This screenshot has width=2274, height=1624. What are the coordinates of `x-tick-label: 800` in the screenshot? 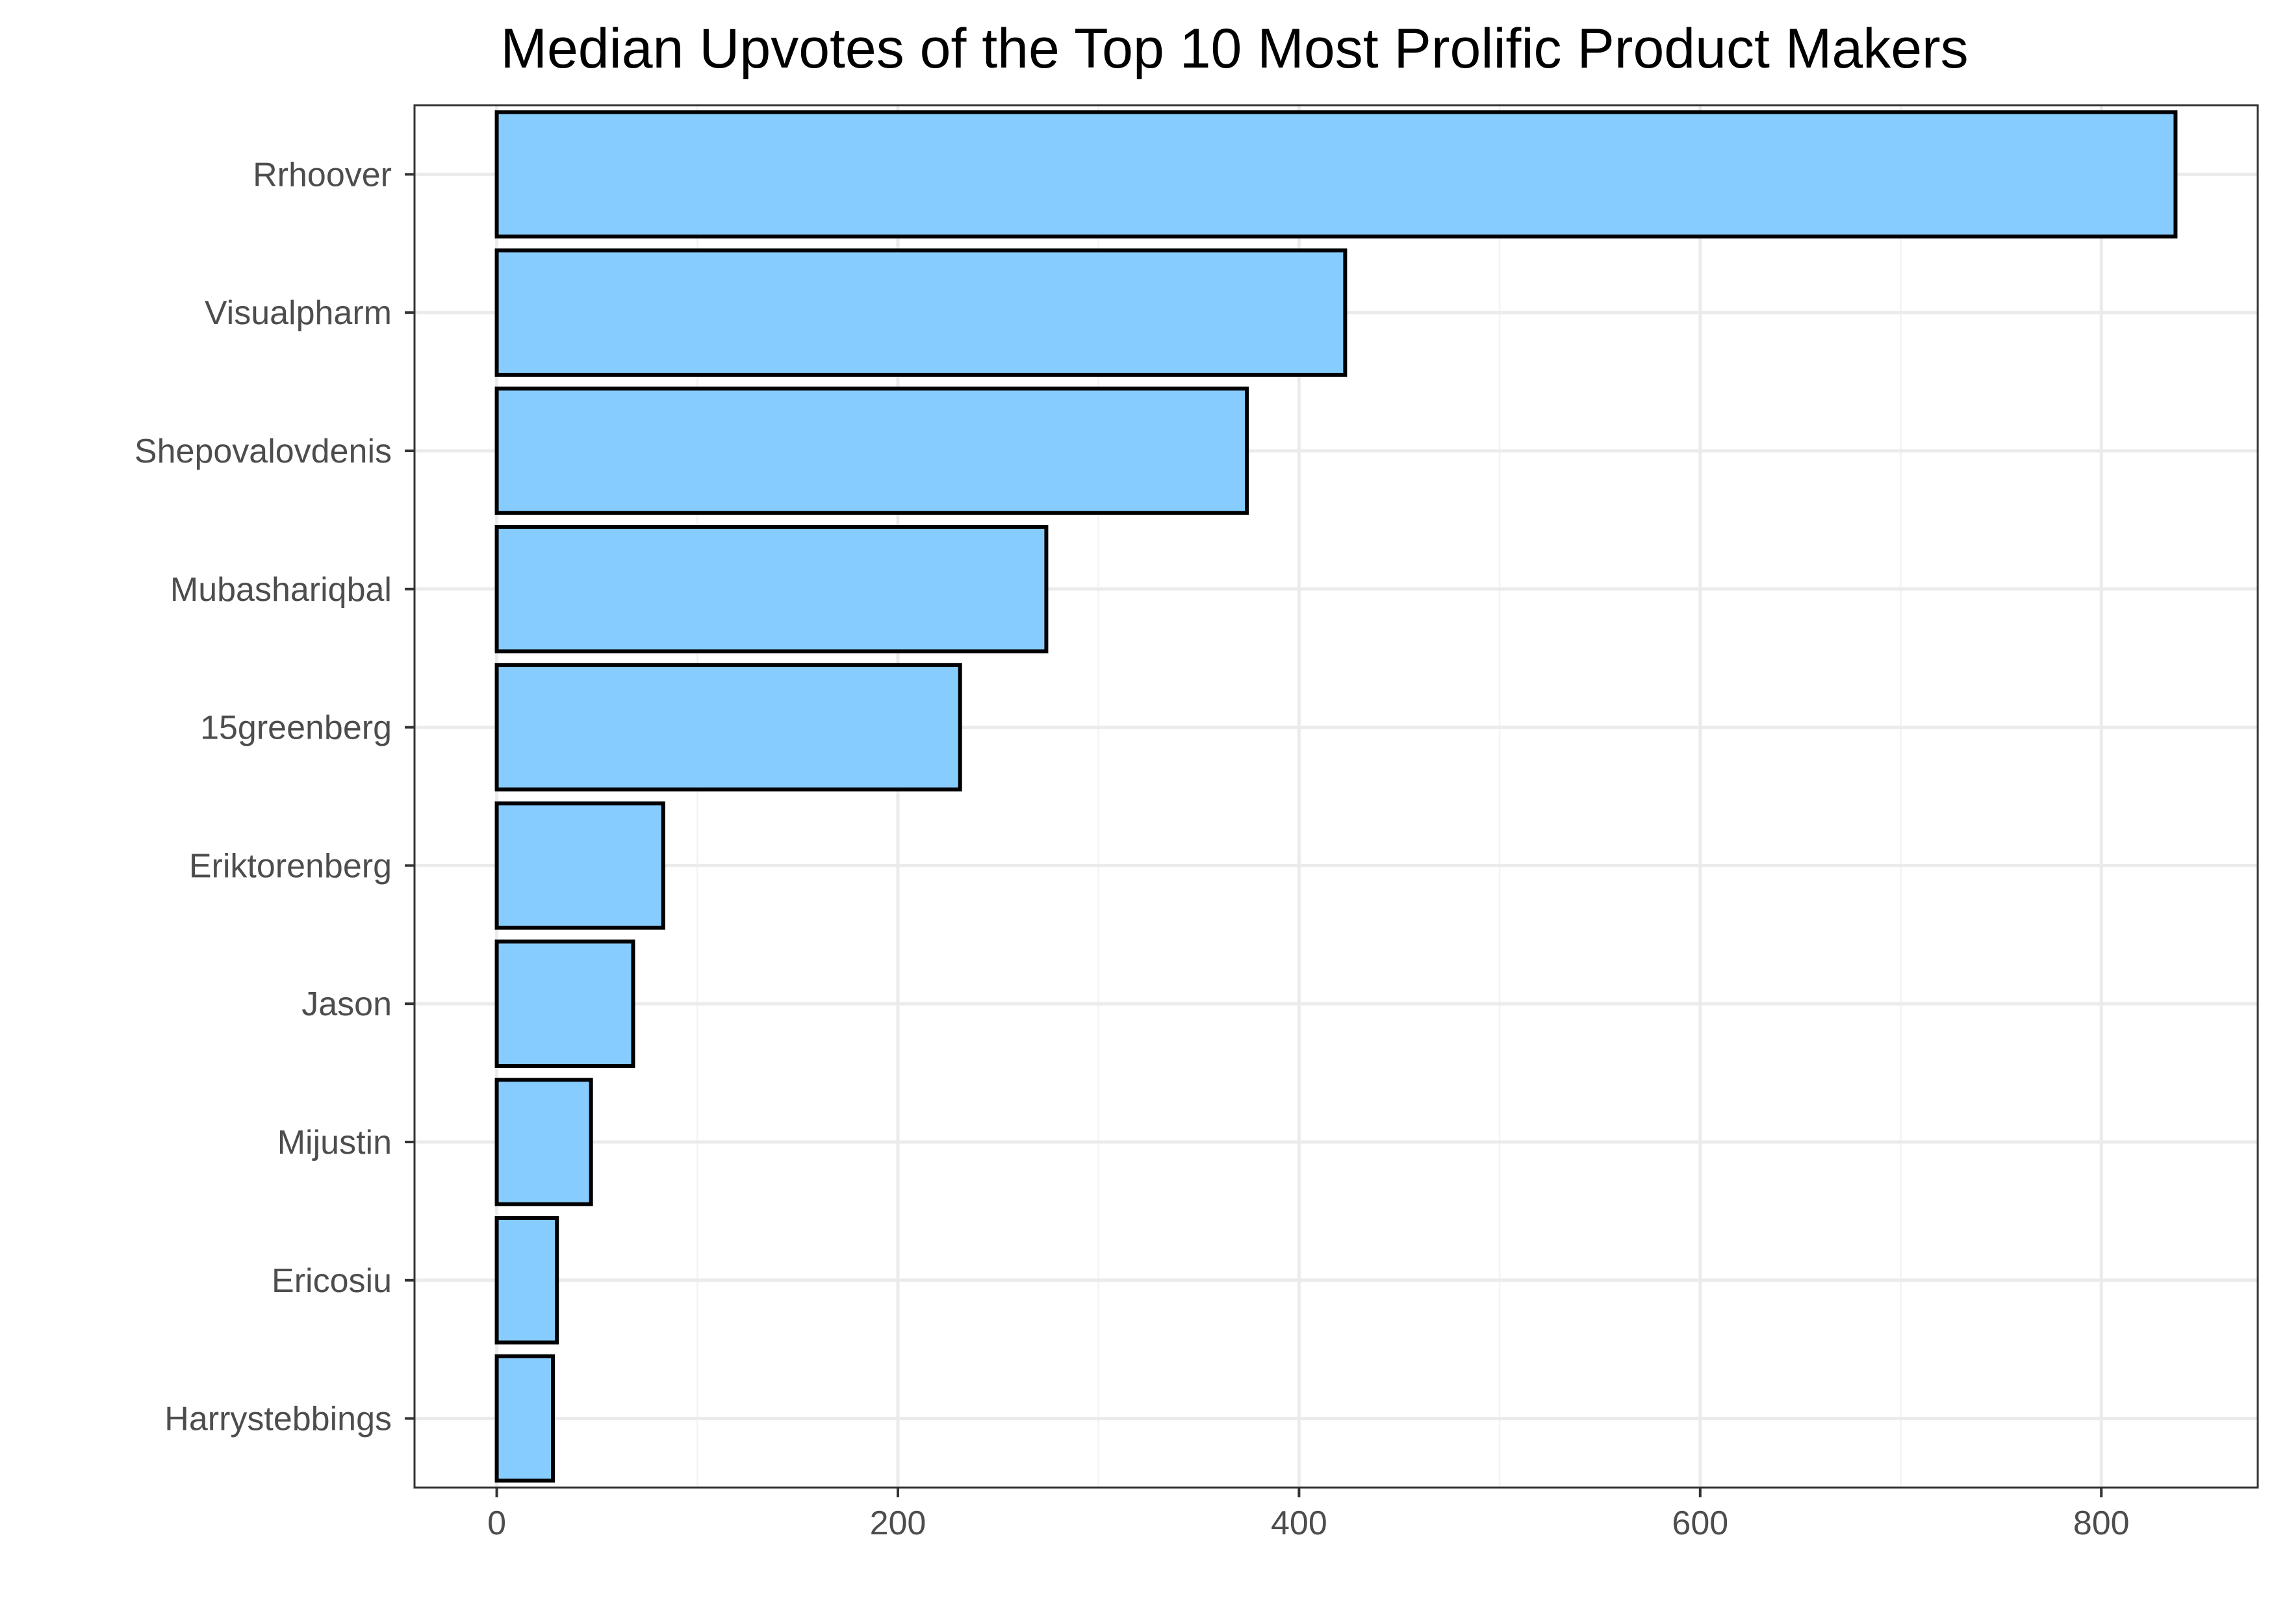 It's located at (2101, 1523).